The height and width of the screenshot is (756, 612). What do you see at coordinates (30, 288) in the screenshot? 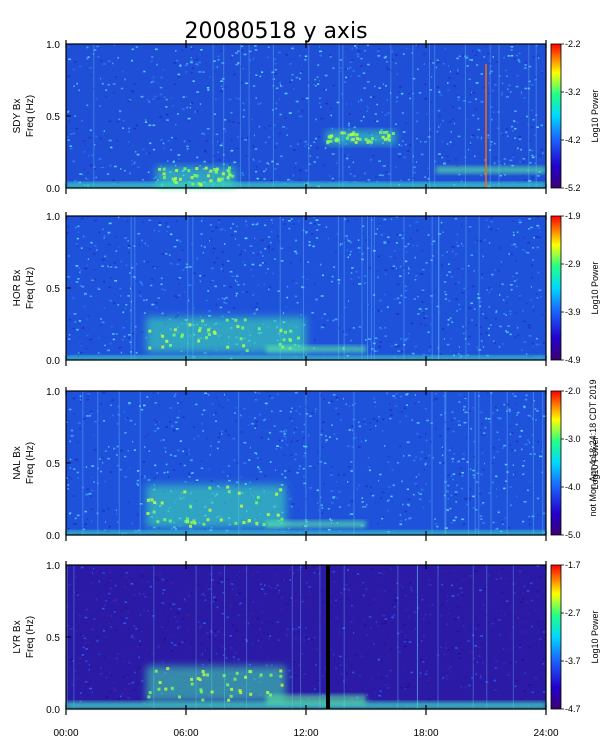
I see `y-axis-label: Freq (Hz)` at bounding box center [30, 288].